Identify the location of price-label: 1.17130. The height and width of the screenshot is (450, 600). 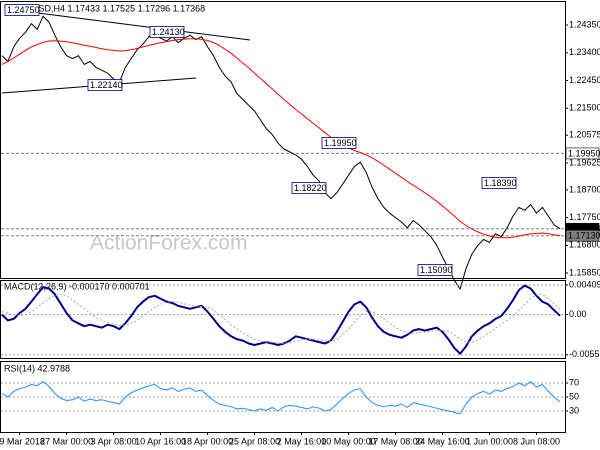
(584, 236).